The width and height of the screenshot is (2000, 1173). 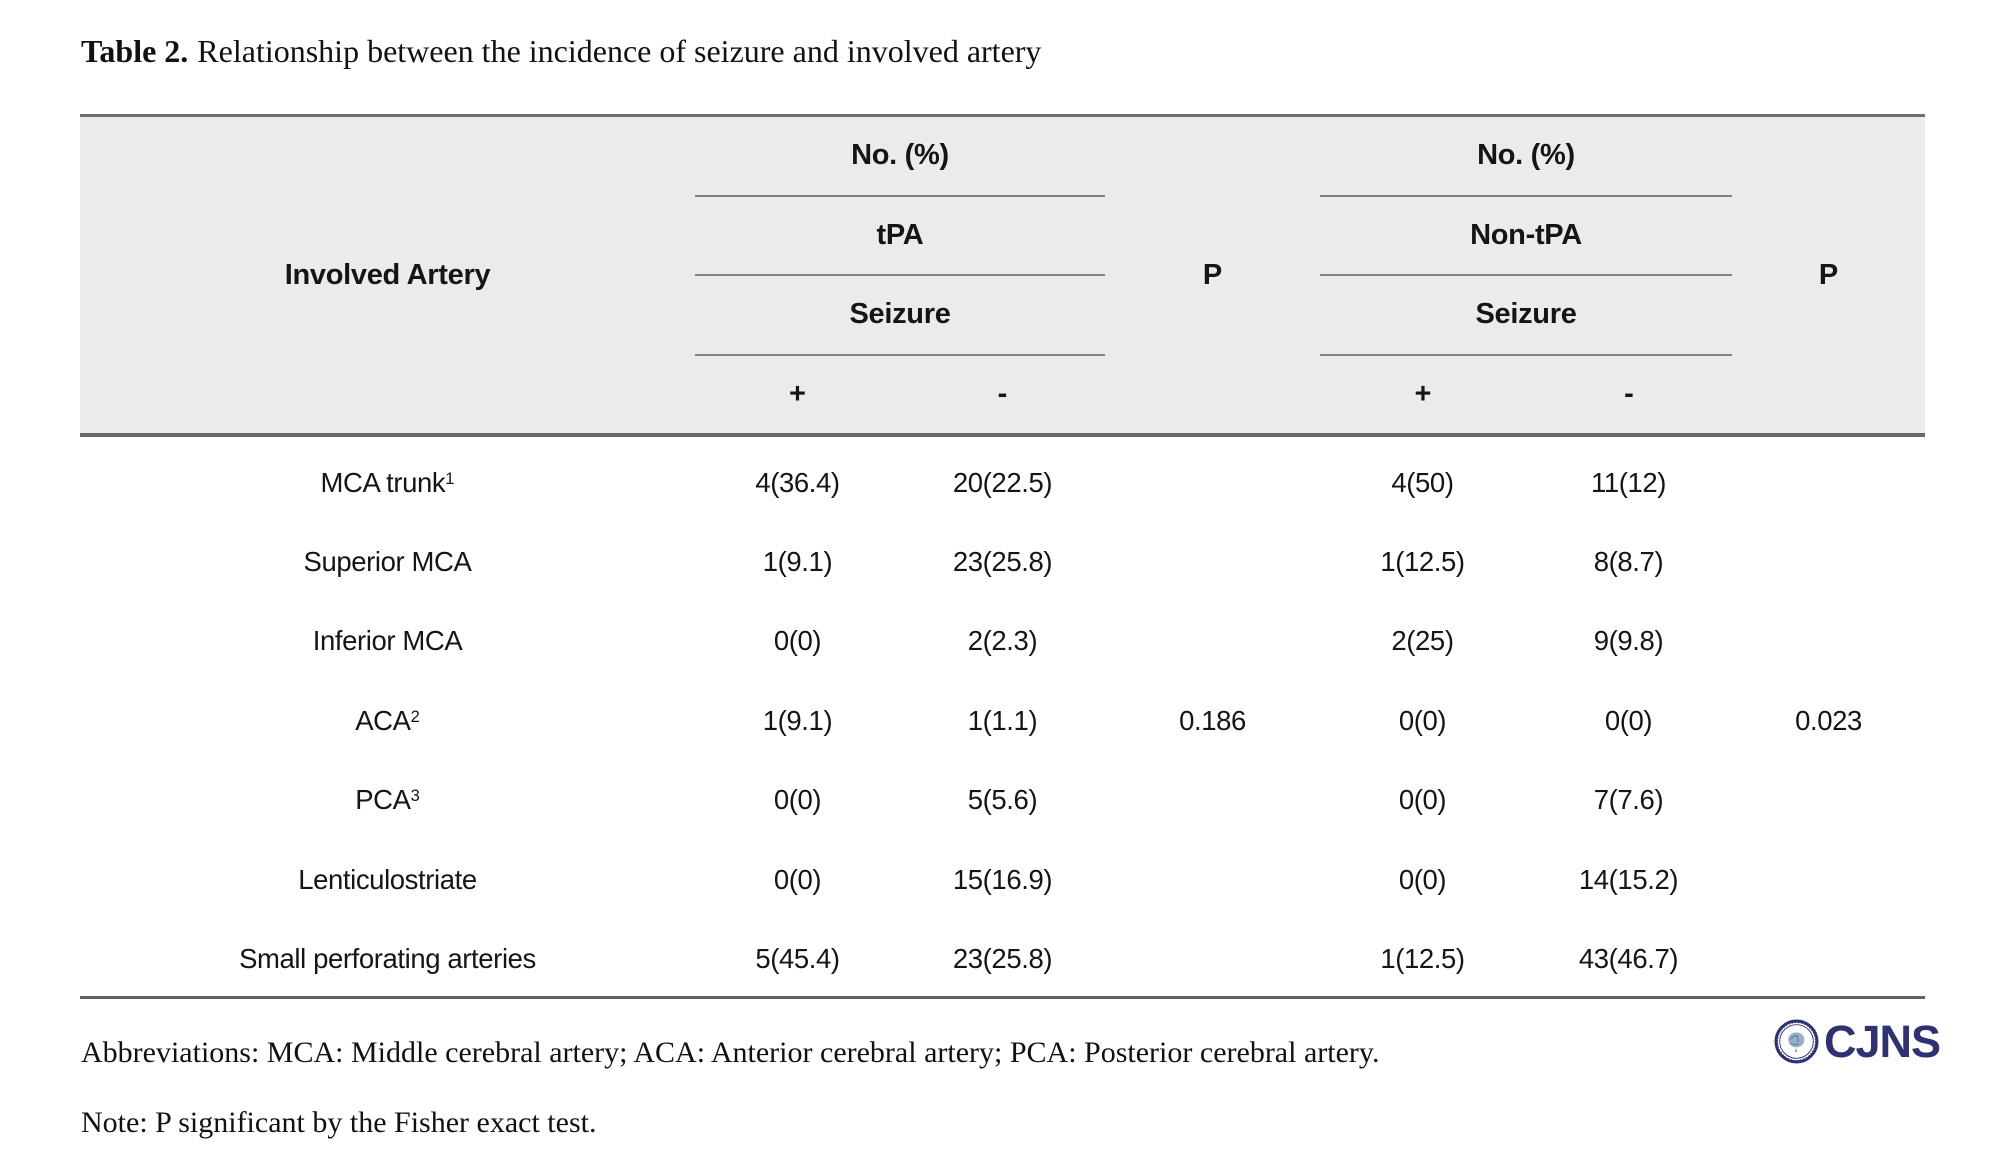 What do you see at coordinates (1628, 482) in the screenshot?
I see `nontpa-seizure-neg-value: 11(12)` at bounding box center [1628, 482].